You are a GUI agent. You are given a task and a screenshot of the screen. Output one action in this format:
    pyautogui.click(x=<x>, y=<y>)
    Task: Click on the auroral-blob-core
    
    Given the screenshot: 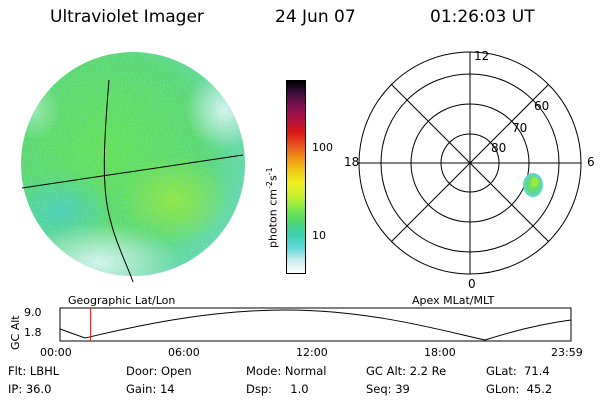 What is the action you would take?
    pyautogui.click(x=535, y=182)
    